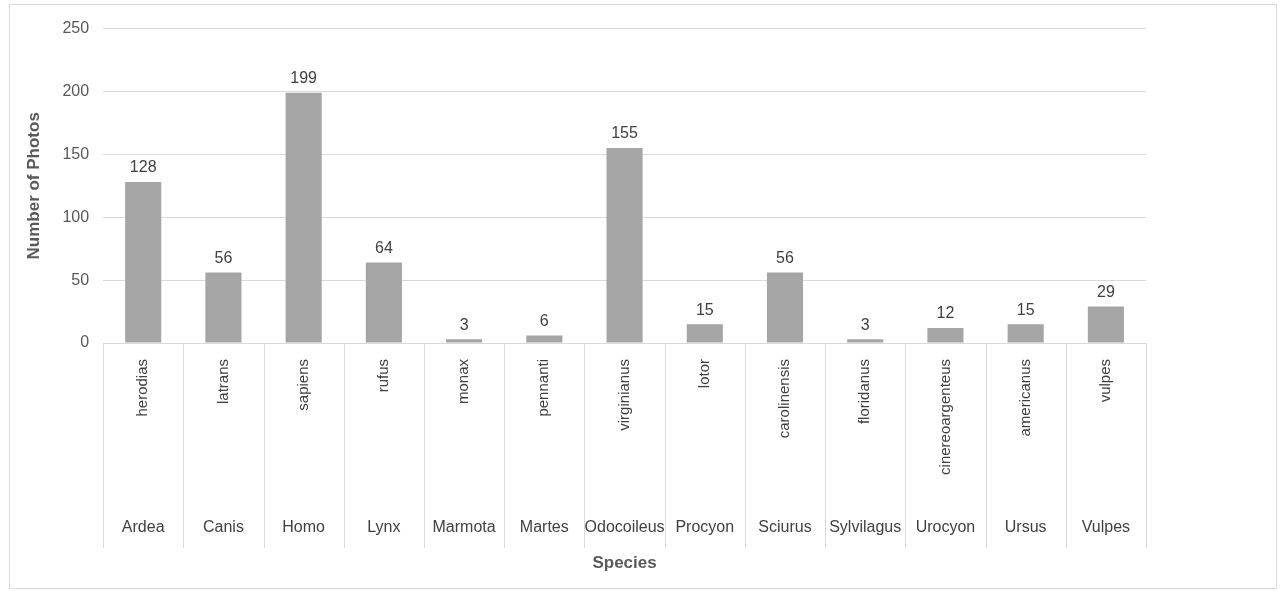  Describe the element at coordinates (784, 399) in the screenshot. I see `x-tick-label: carolinensis` at that location.